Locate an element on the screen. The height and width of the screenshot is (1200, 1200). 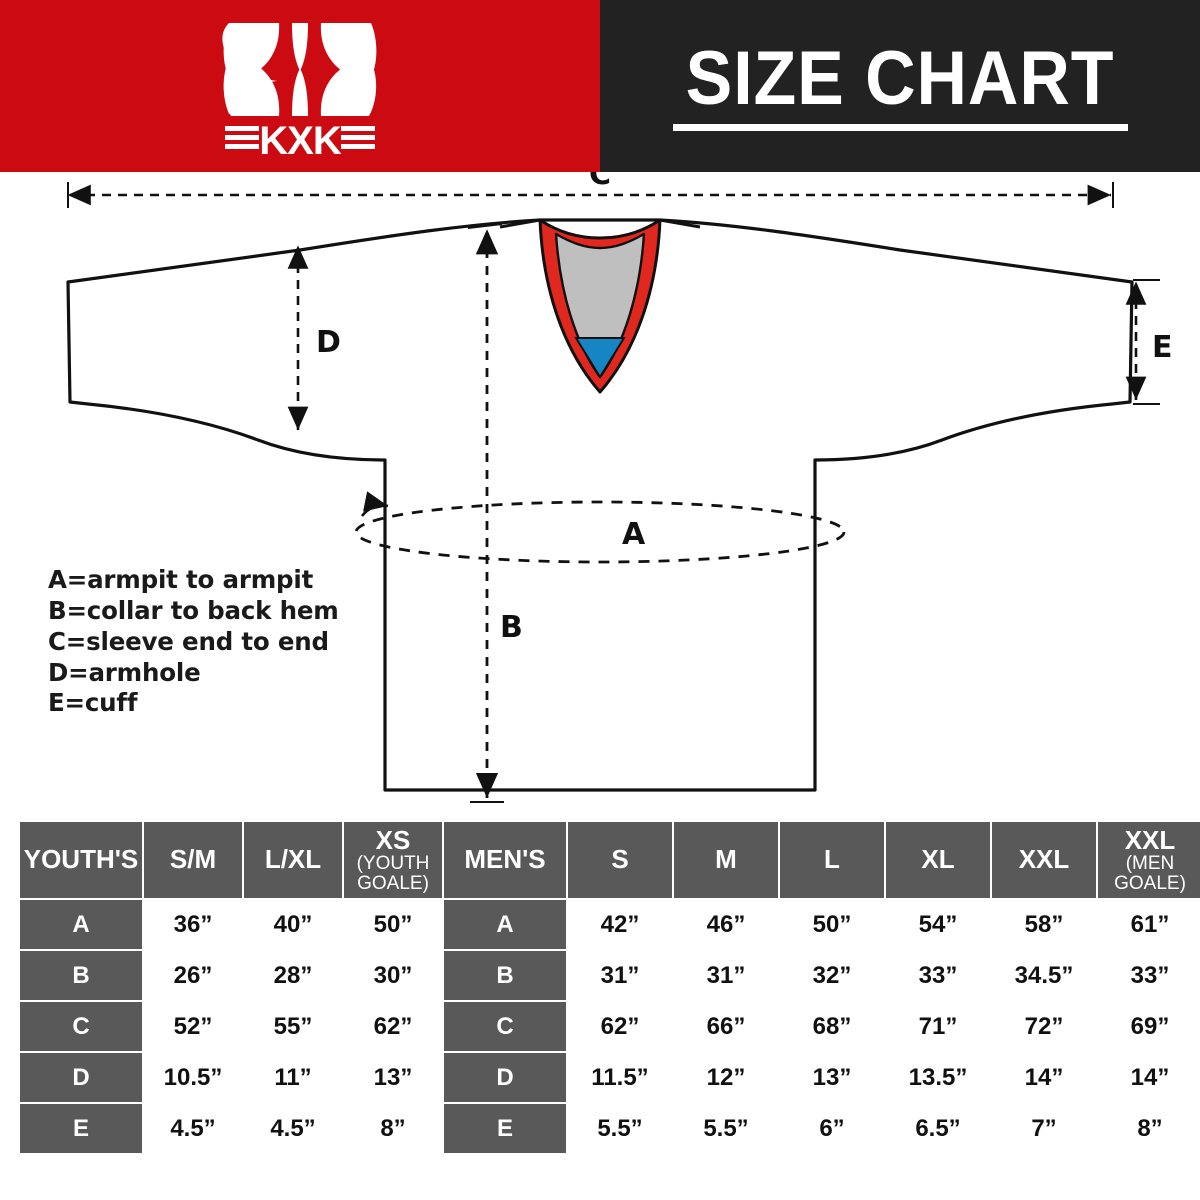
col-header-m: M is located at coordinates (726, 860).